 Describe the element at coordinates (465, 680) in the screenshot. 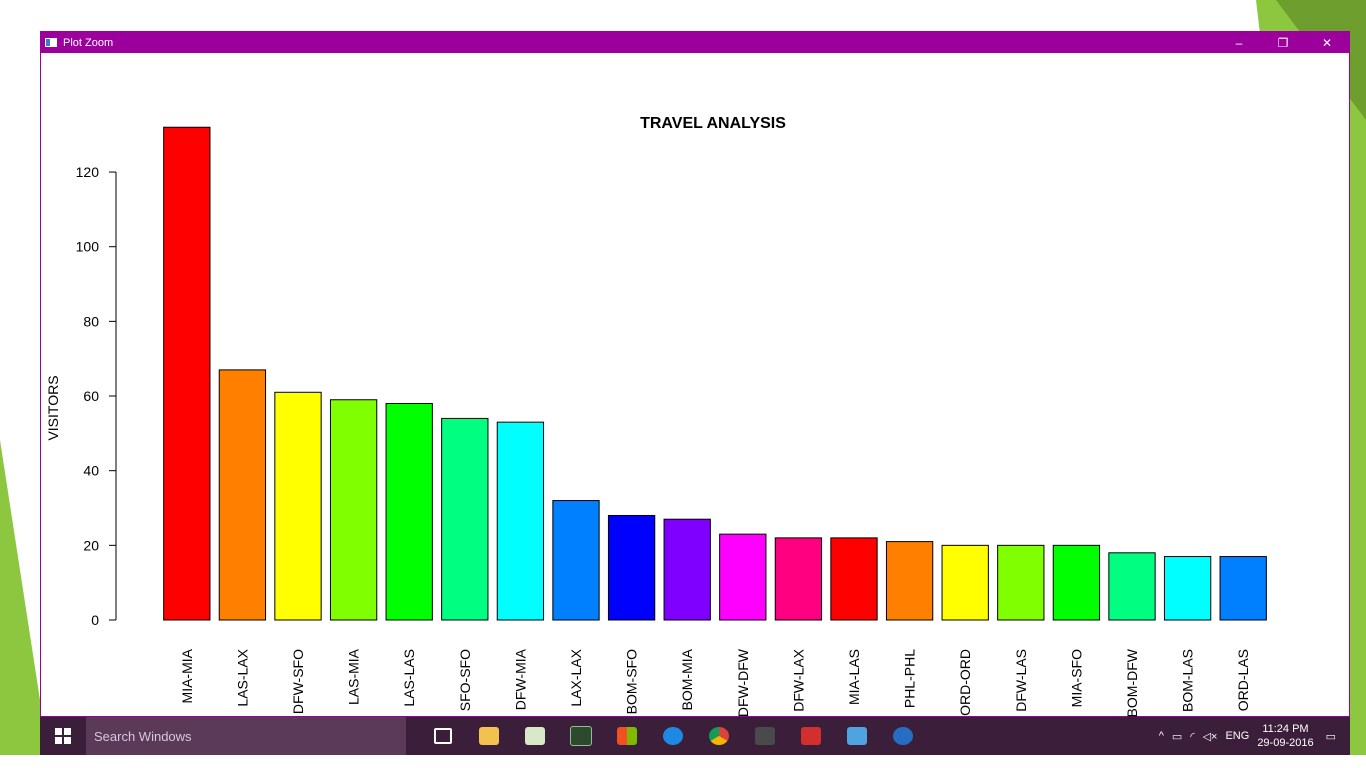

I see `x-tick-label: SFO-SFO` at that location.